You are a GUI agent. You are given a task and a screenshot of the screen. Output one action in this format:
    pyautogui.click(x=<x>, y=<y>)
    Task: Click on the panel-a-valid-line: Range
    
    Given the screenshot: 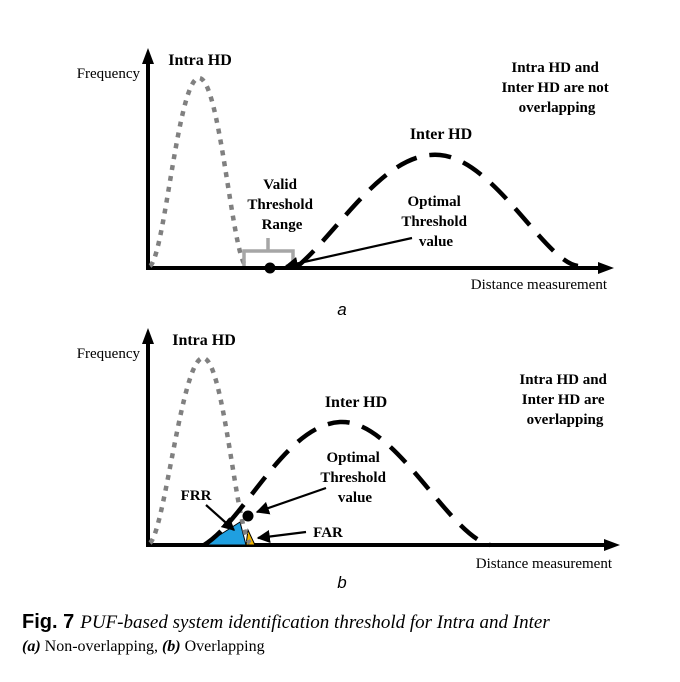 What is the action you would take?
    pyautogui.click(x=282, y=225)
    